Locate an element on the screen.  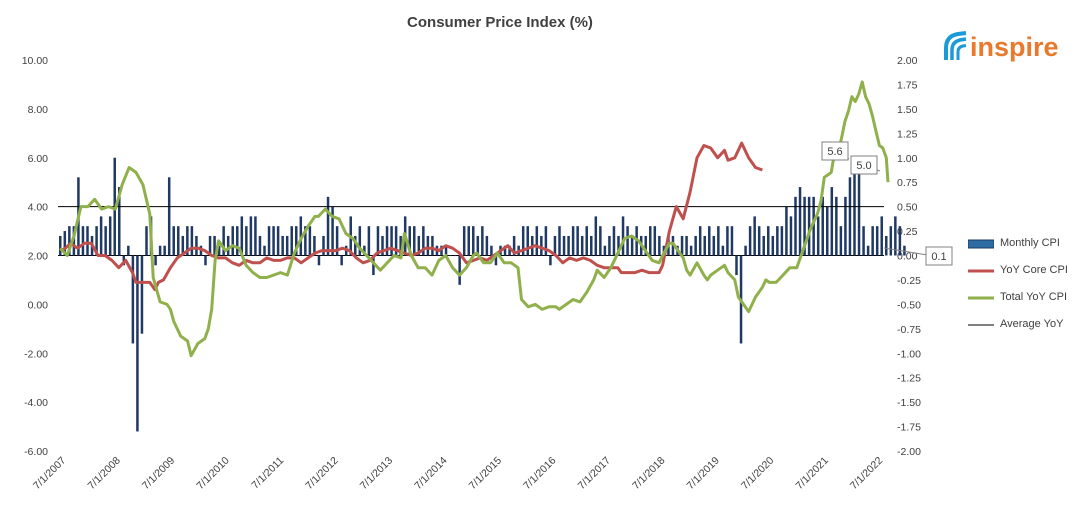
right-axis-tick-label: 0.75 is located at coordinates (907, 183).